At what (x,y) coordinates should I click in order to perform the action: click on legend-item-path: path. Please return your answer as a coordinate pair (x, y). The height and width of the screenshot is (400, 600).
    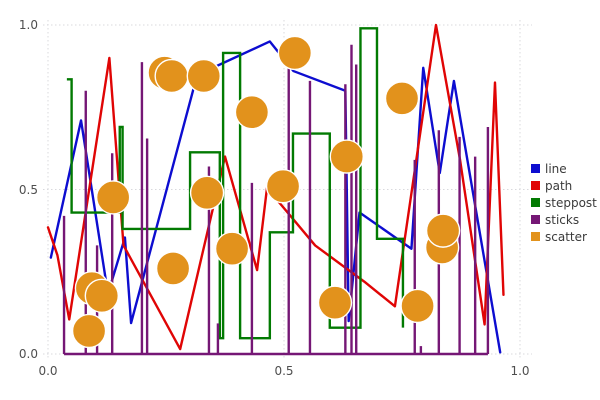
    Looking at the image, I should click on (564, 185).